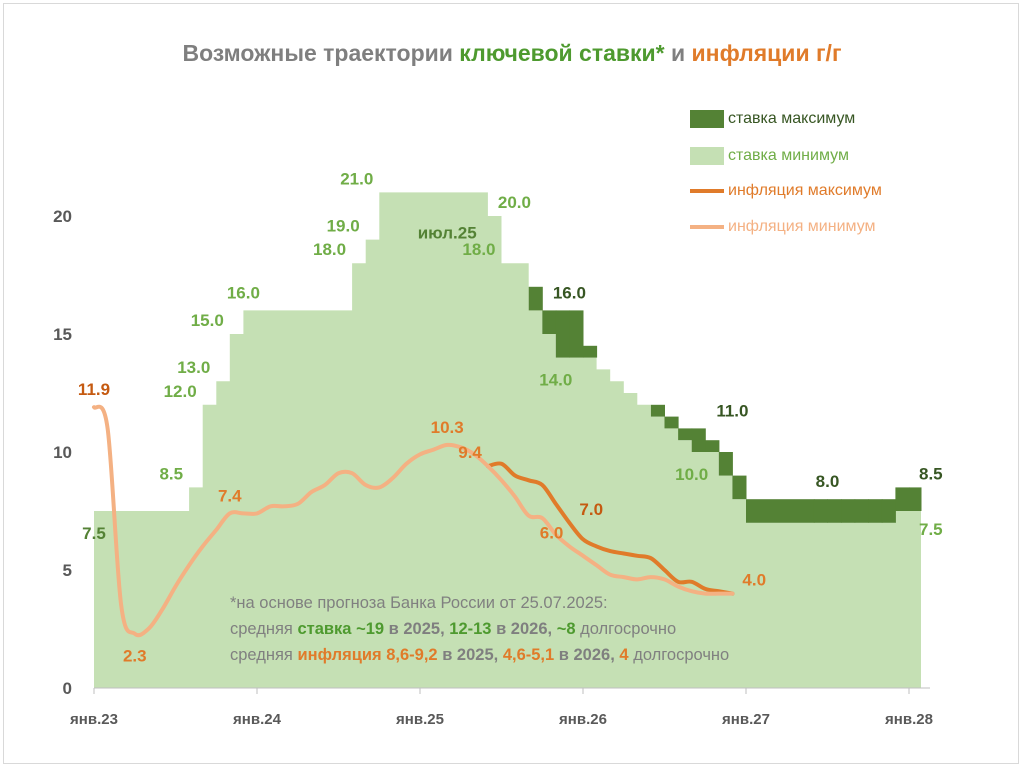 The width and height of the screenshot is (1024, 769). I want to click on data-label: 19.0, so click(343, 226).